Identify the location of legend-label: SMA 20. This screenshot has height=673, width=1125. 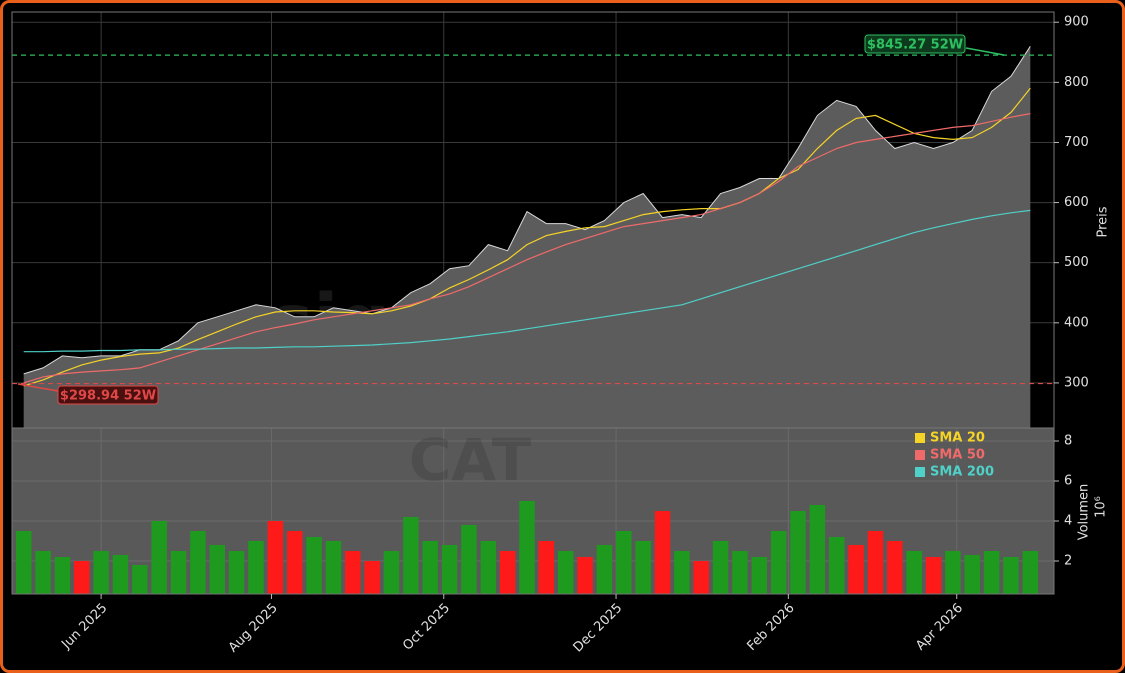
(957, 438).